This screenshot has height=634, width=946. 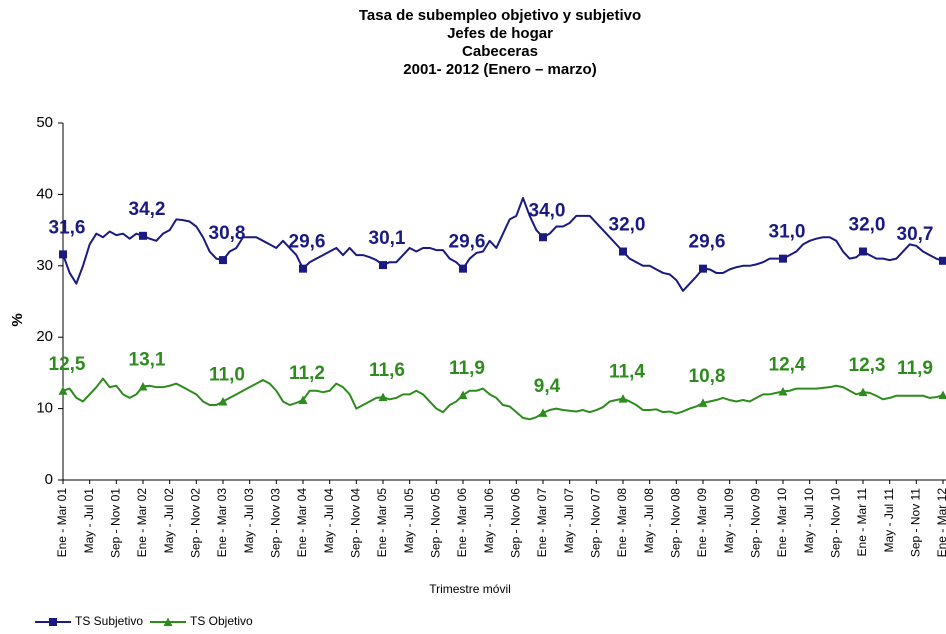 What do you see at coordinates (409, 521) in the screenshot?
I see `x-tick-label: May - Jul 05` at bounding box center [409, 521].